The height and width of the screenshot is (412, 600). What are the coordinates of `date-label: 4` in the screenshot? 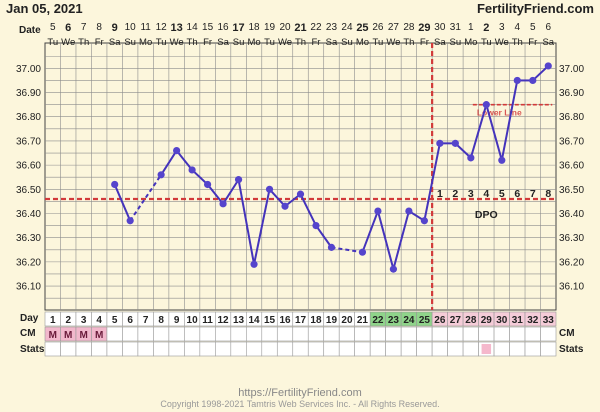 It's located at (518, 27).